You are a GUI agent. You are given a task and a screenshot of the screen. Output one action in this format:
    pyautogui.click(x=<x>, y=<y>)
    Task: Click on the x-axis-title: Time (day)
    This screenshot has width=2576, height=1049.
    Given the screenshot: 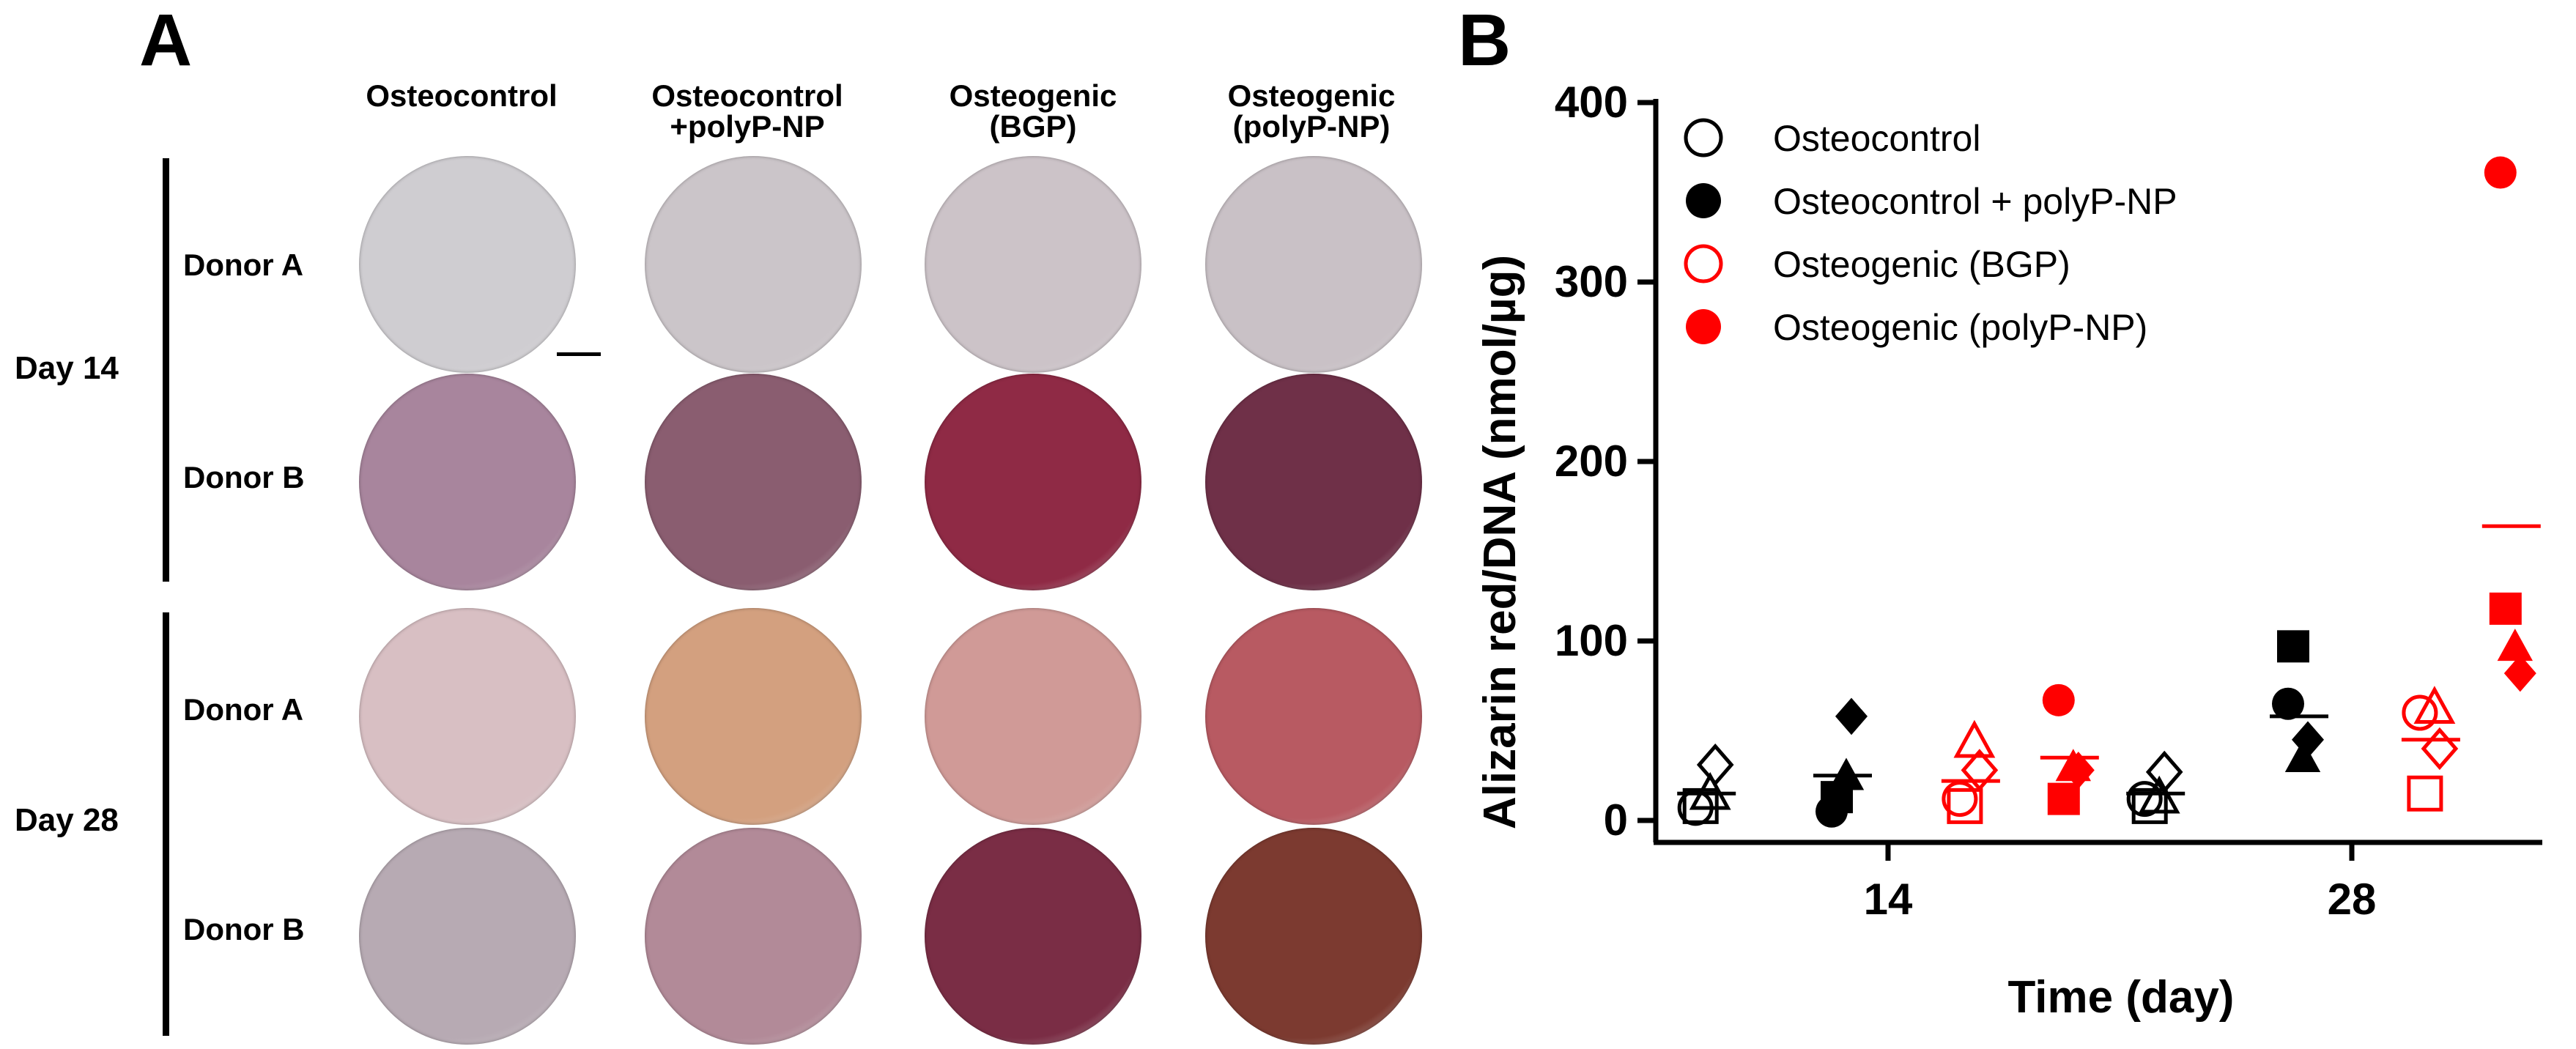 What is the action you would take?
    pyautogui.click(x=2121, y=997)
    